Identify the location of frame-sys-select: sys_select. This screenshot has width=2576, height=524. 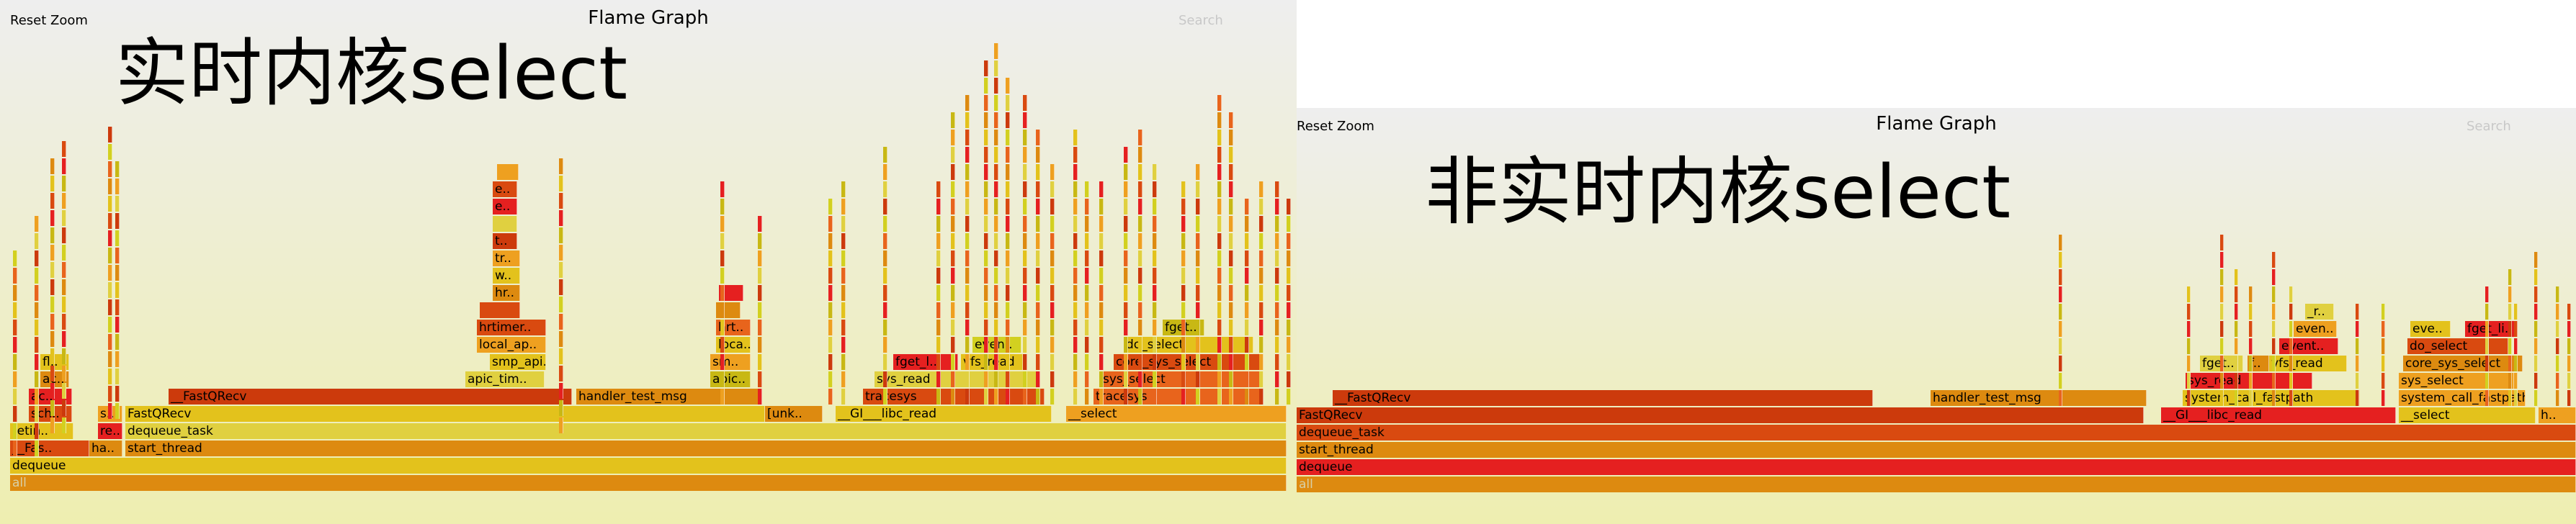
(2456, 381).